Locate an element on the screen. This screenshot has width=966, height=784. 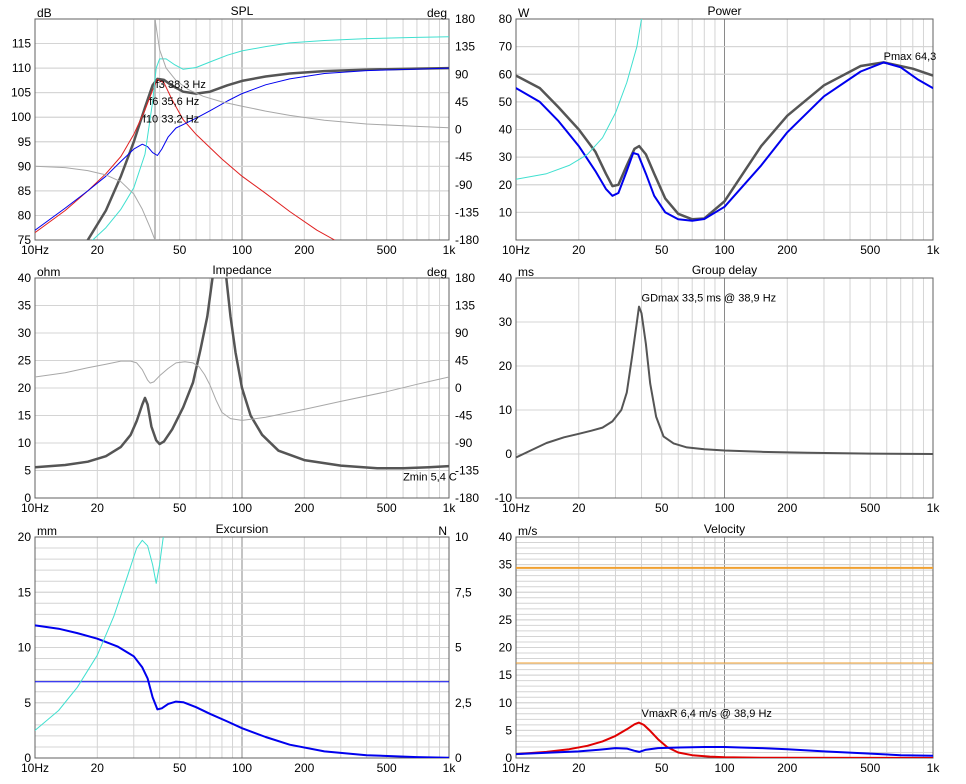
y-tick-label: 10 is located at coordinates (25, 443).